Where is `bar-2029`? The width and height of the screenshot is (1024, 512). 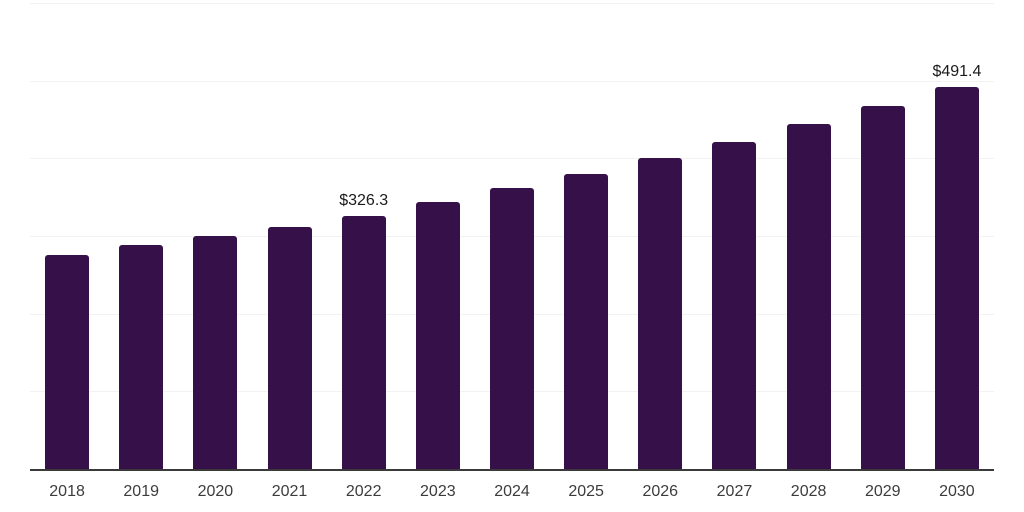 bar-2029 is located at coordinates (882, 287).